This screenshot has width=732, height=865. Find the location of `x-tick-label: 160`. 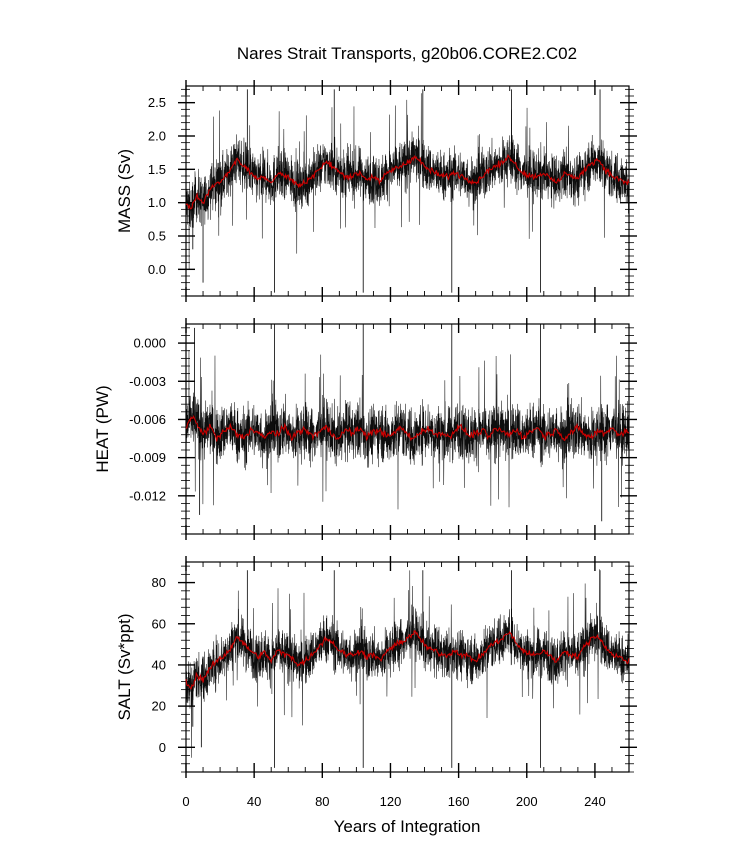

x-tick-label: 160 is located at coordinates (459, 801).